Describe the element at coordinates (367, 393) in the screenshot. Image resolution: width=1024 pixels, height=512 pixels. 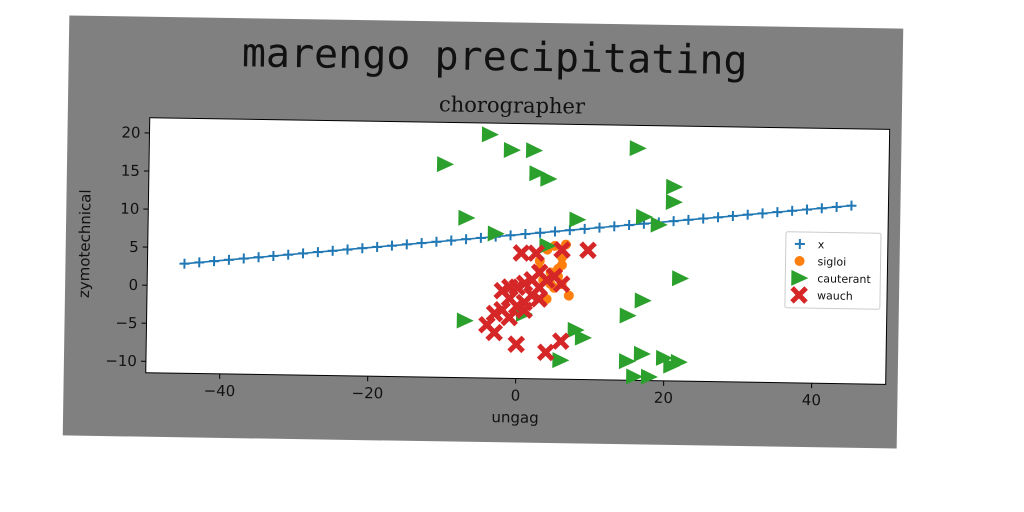
I see `x-tick-label-1: −20` at that location.